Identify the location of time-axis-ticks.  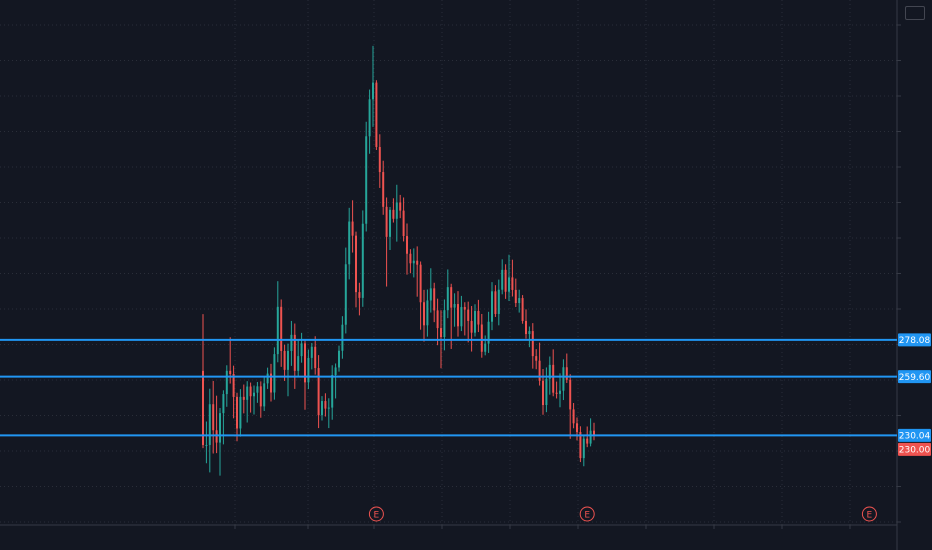
(542, 527).